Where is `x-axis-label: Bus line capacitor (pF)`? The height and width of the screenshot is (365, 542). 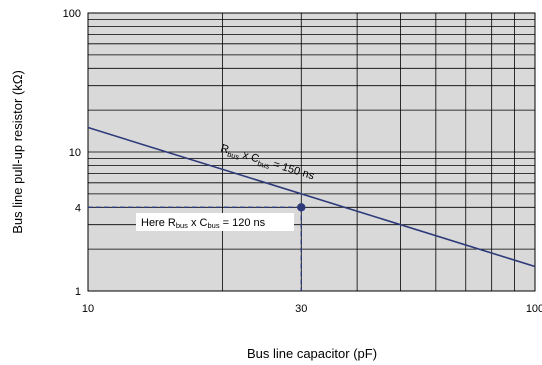 x-axis-label: Bus line capacitor (pF) is located at coordinates (312, 353).